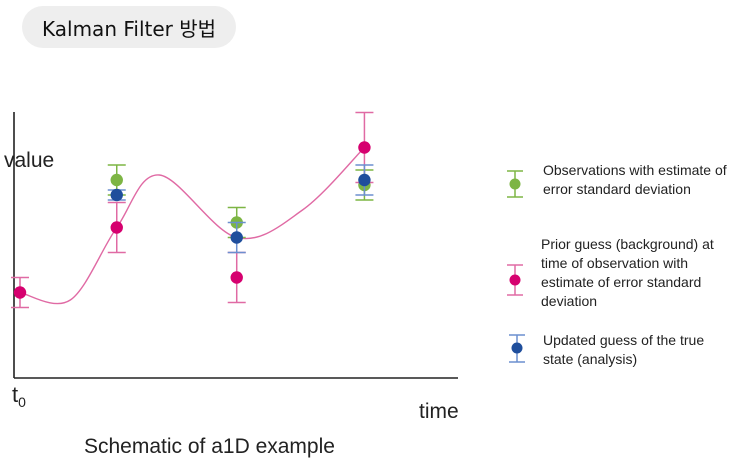 Image resolution: width=730 pixels, height=464 pixels. Describe the element at coordinates (116, 180) in the screenshot. I see `observation-dot` at that location.